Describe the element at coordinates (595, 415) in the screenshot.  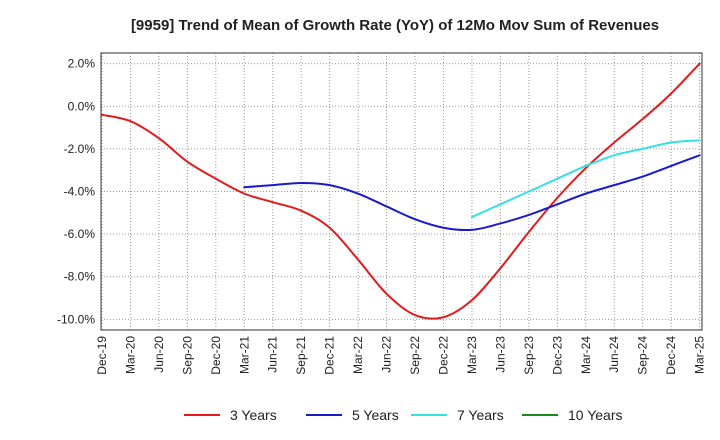
I see `legend-label-10-years: 10 Years` at that location.